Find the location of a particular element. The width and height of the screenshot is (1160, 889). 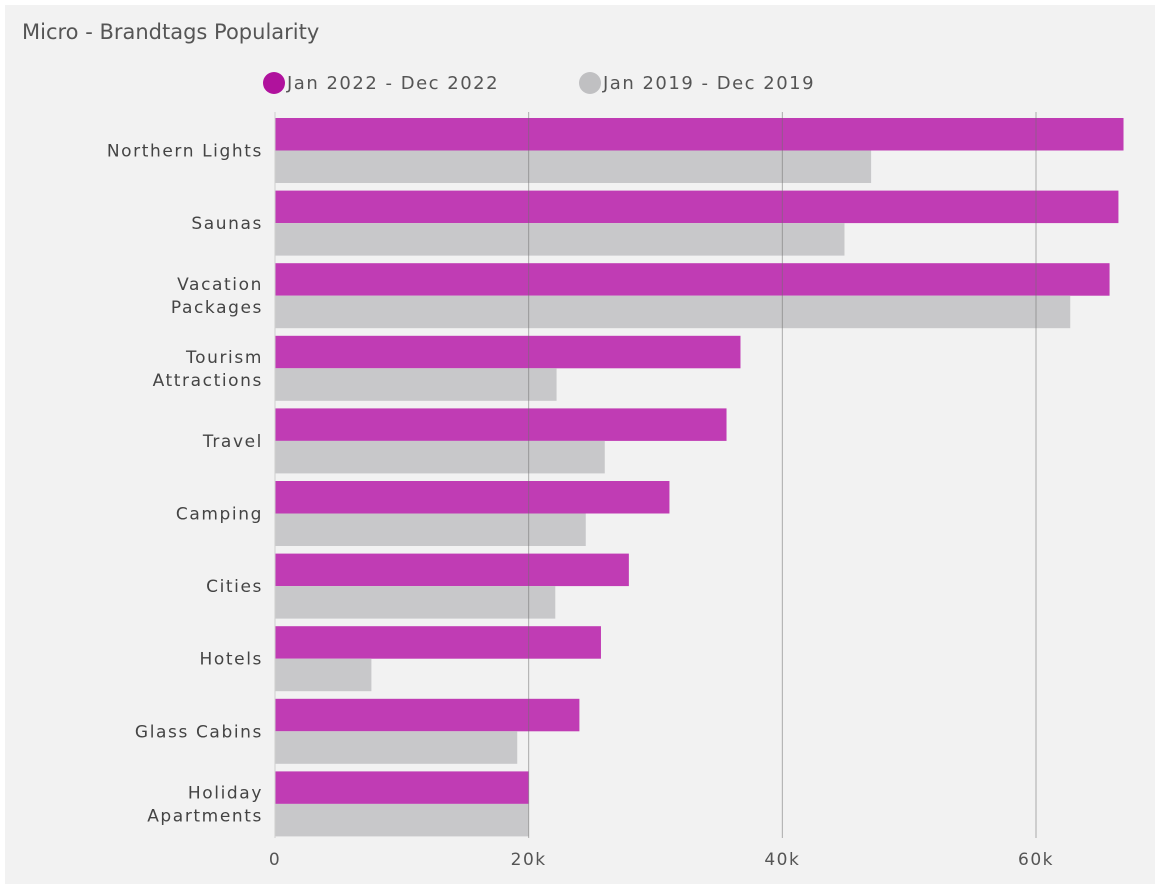

legend-swatch-2022 is located at coordinates (274, 83).